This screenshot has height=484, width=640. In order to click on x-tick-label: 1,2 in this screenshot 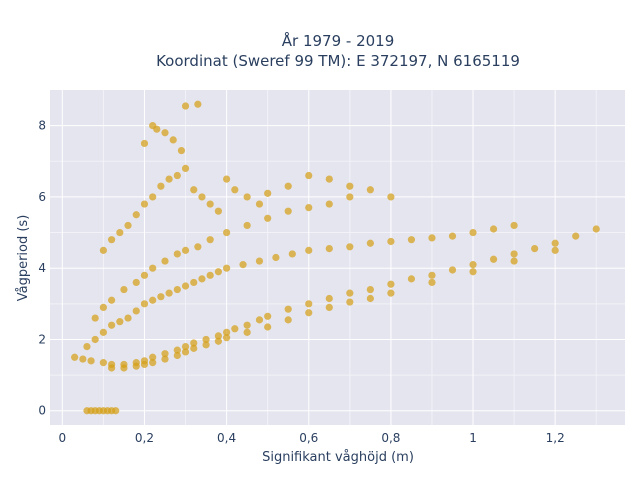, I will do `click(555, 438)`.